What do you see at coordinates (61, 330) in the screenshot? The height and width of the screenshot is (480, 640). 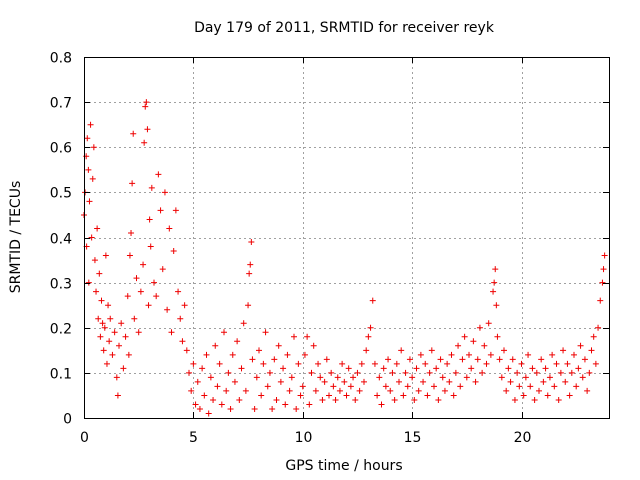 I see `y-tick-label: 0.2` at bounding box center [61, 330].